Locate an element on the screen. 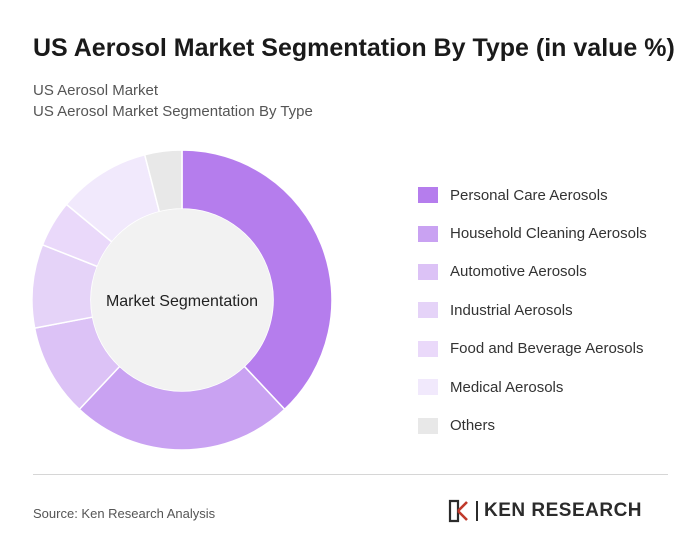  donut-hole is located at coordinates (182, 300).